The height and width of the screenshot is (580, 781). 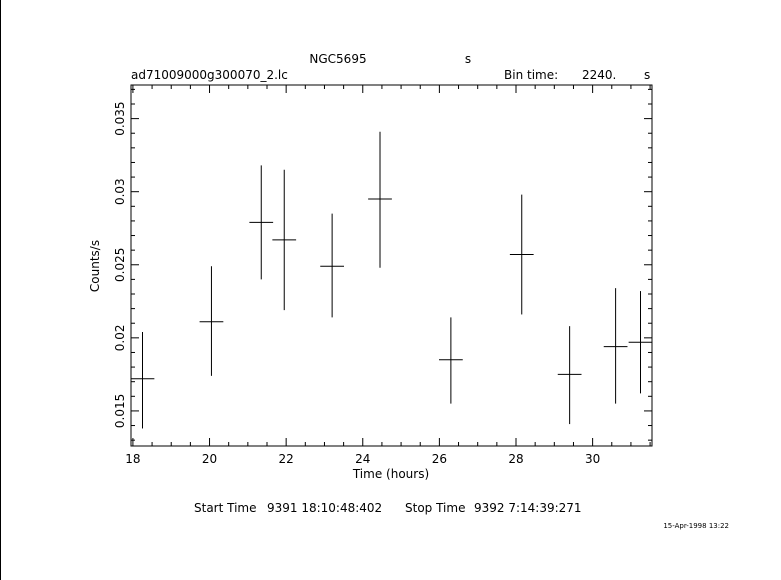 I want to click on x-tick-label: 20, so click(x=209, y=459).